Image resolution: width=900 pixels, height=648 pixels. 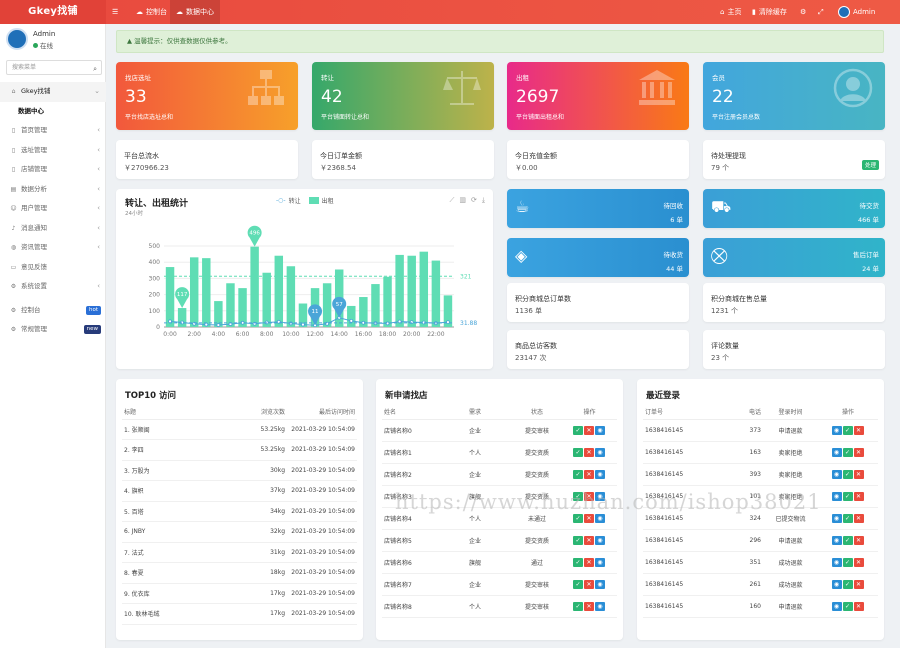 I want to click on marker-pin: 117, so click(x=182, y=298).